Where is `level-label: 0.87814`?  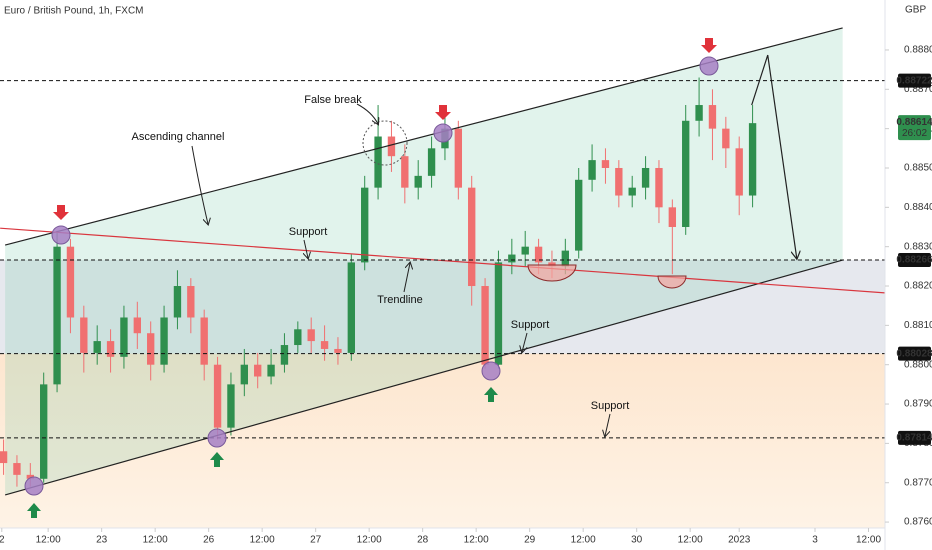 level-label: 0.87814 is located at coordinates (914, 438).